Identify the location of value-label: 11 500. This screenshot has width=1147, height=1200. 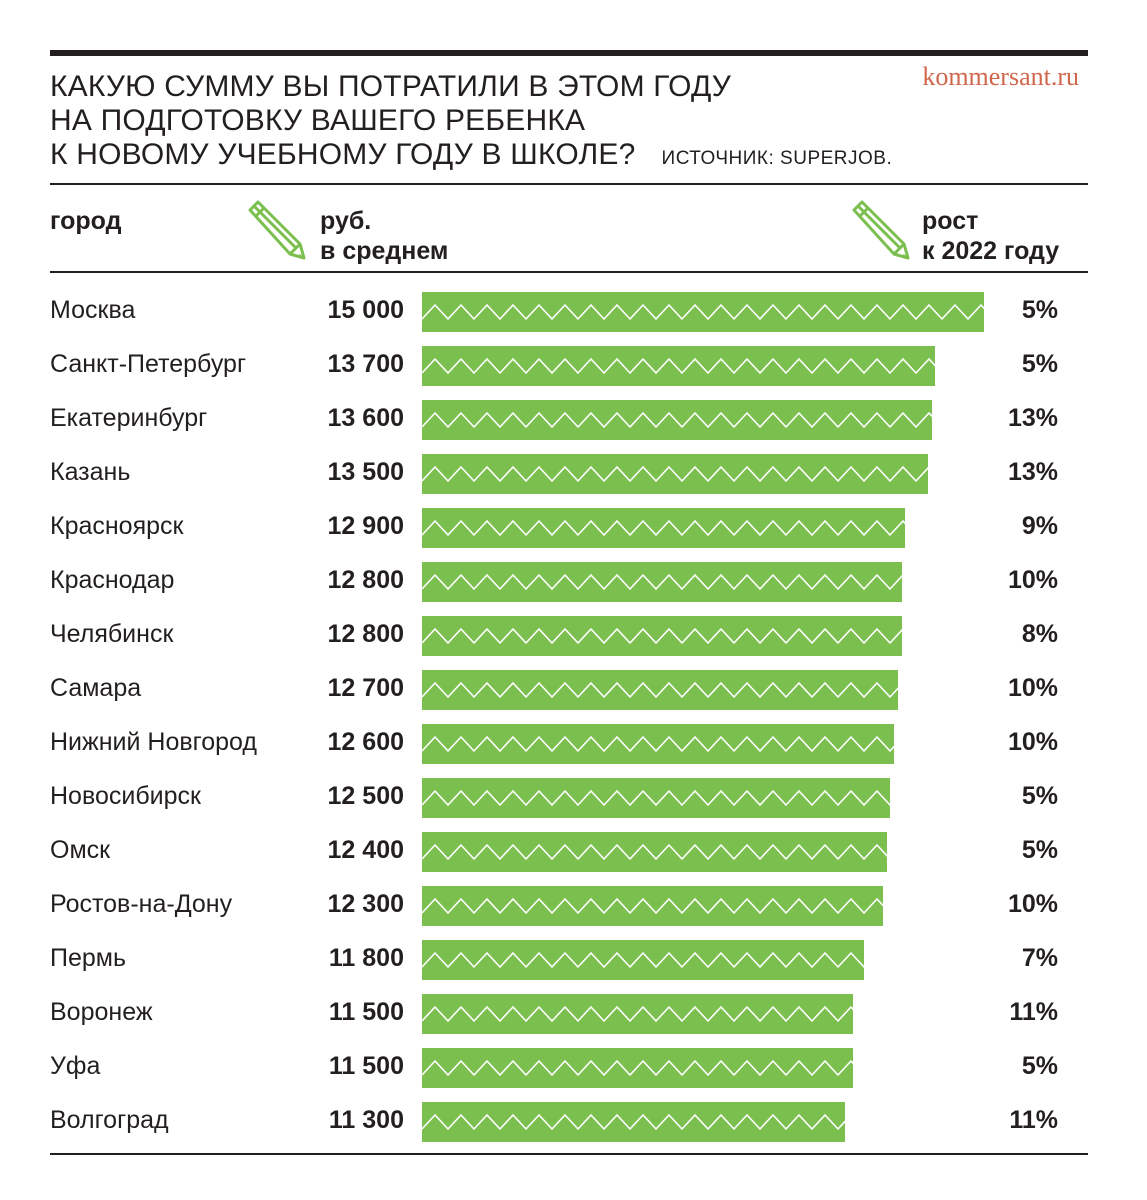
(366, 1066).